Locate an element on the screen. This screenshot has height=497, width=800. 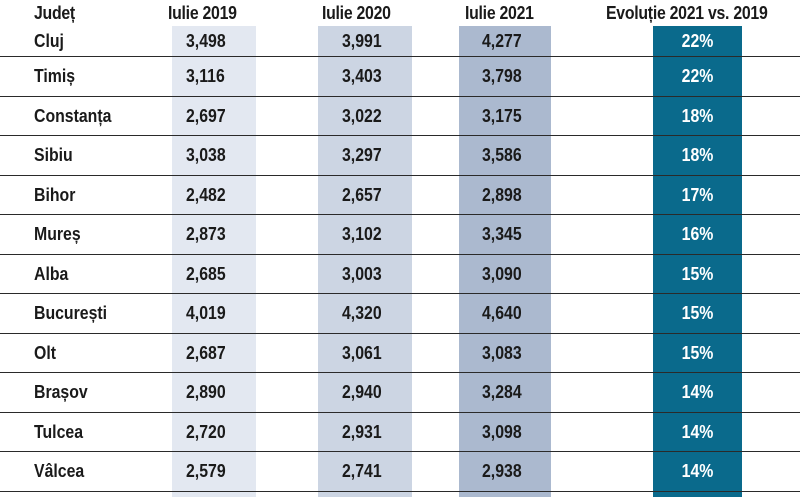
cell-iulie-2020: 3,991 is located at coordinates (362, 41).